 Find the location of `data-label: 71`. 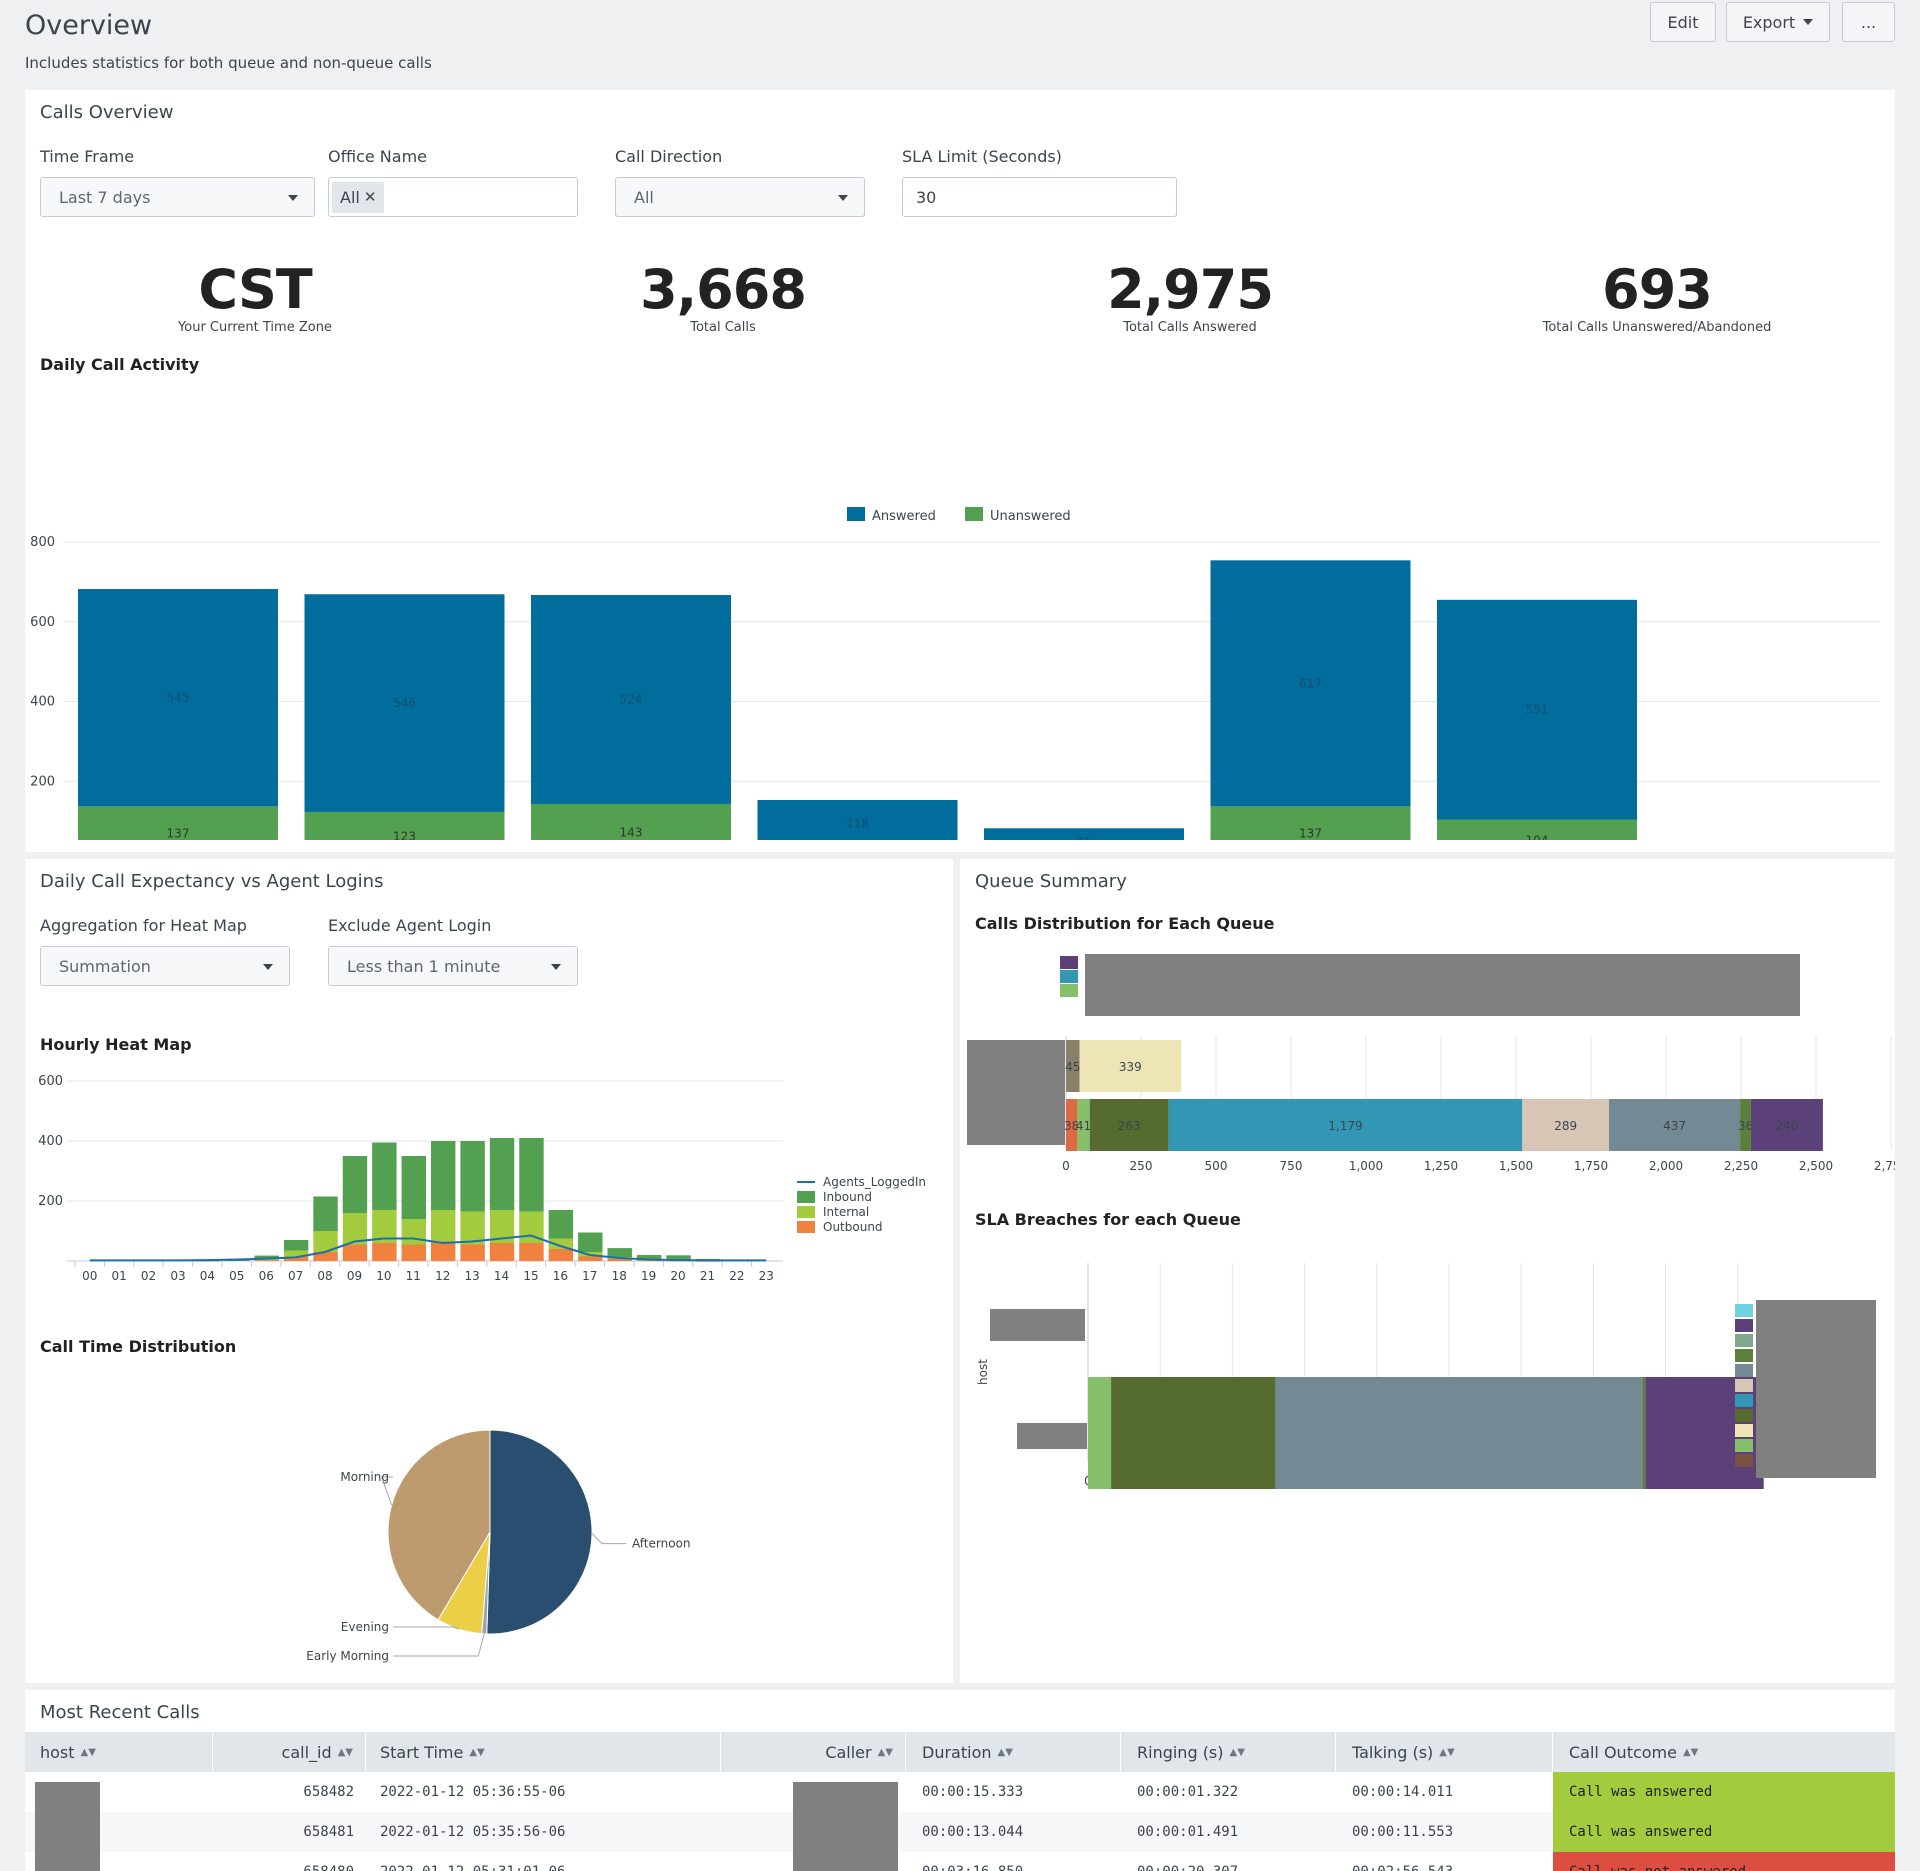

data-label: 71 is located at coordinates (1083, 837).